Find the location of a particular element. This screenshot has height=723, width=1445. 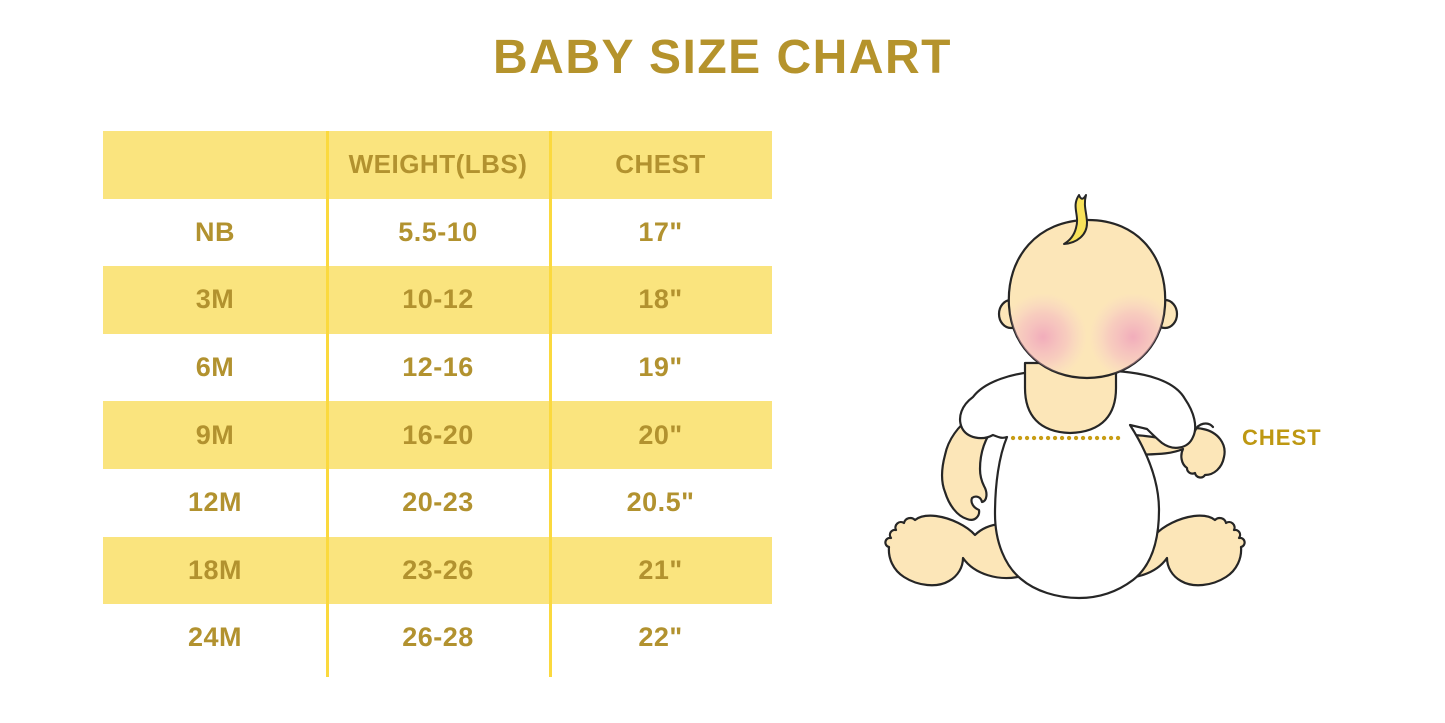

table-row: 18M 23-26 21" is located at coordinates (437, 570).